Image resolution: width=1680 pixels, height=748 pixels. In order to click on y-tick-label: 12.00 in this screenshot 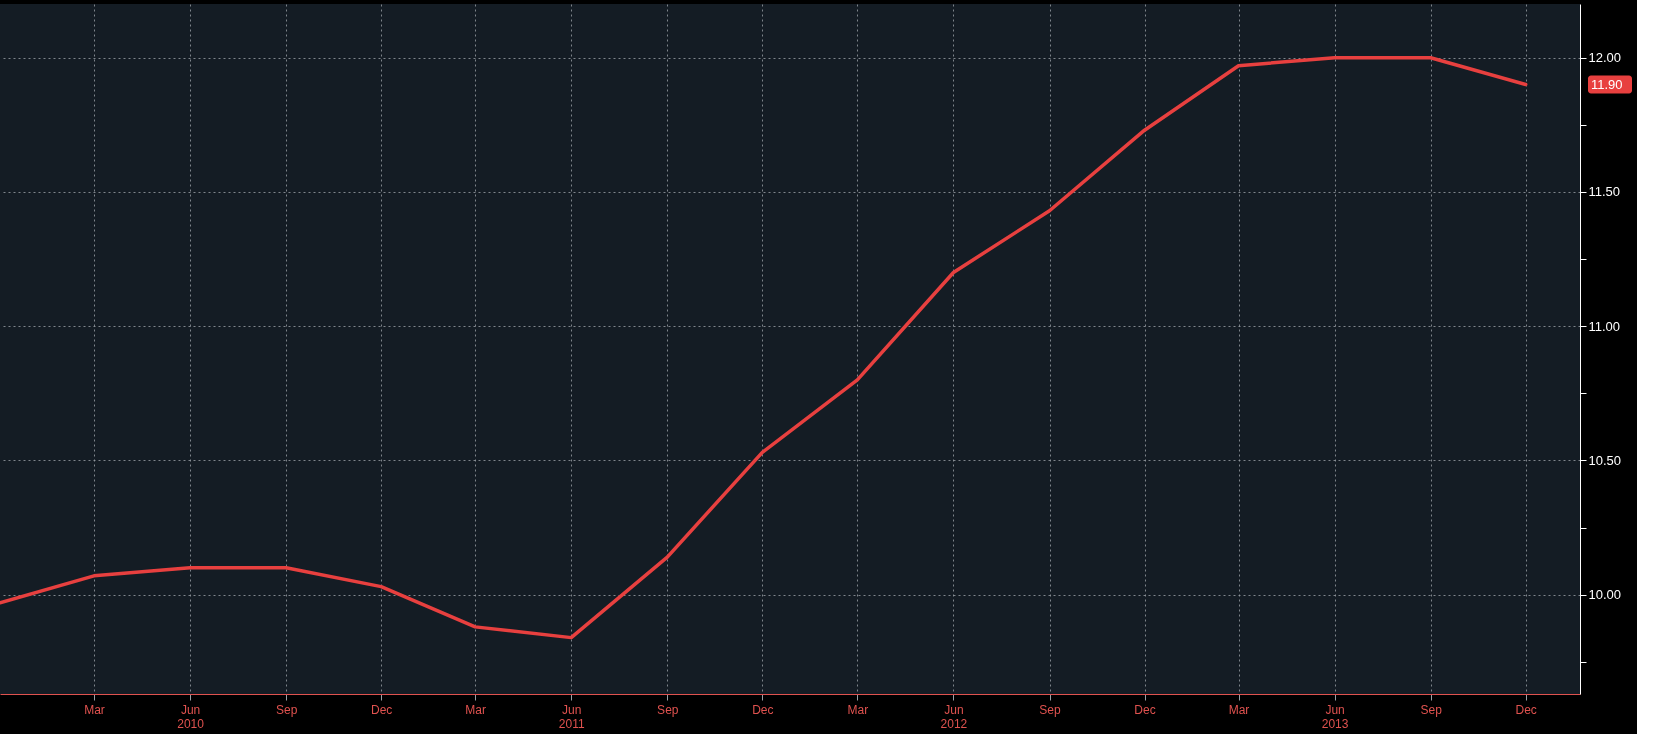, I will do `click(1605, 58)`.